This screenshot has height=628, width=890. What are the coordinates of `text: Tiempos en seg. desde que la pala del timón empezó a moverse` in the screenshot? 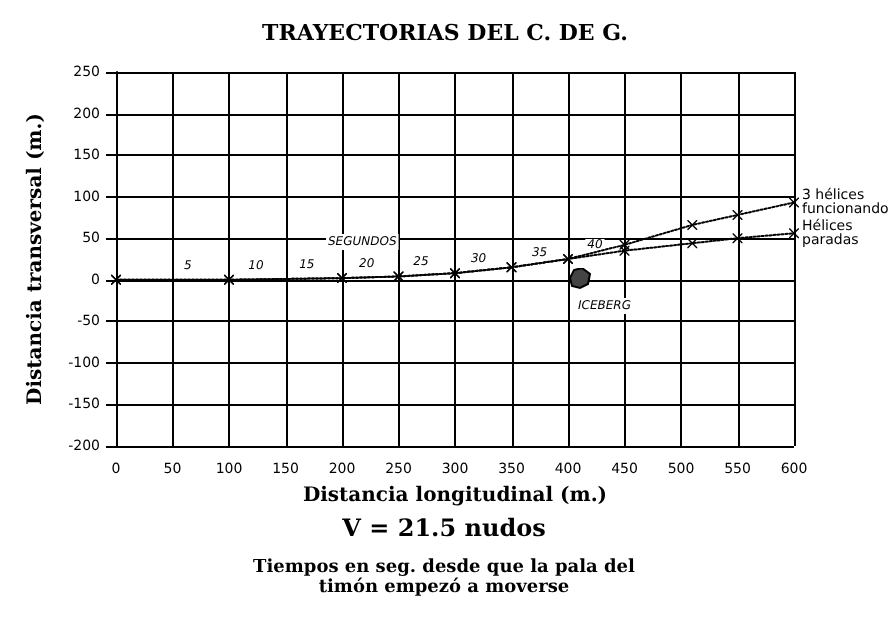 It's located at (444, 578).